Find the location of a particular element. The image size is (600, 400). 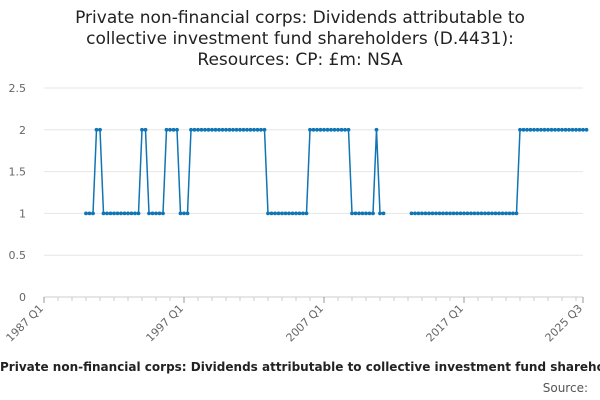

x-tick-label: 2025 Q3 is located at coordinates (564, 323).